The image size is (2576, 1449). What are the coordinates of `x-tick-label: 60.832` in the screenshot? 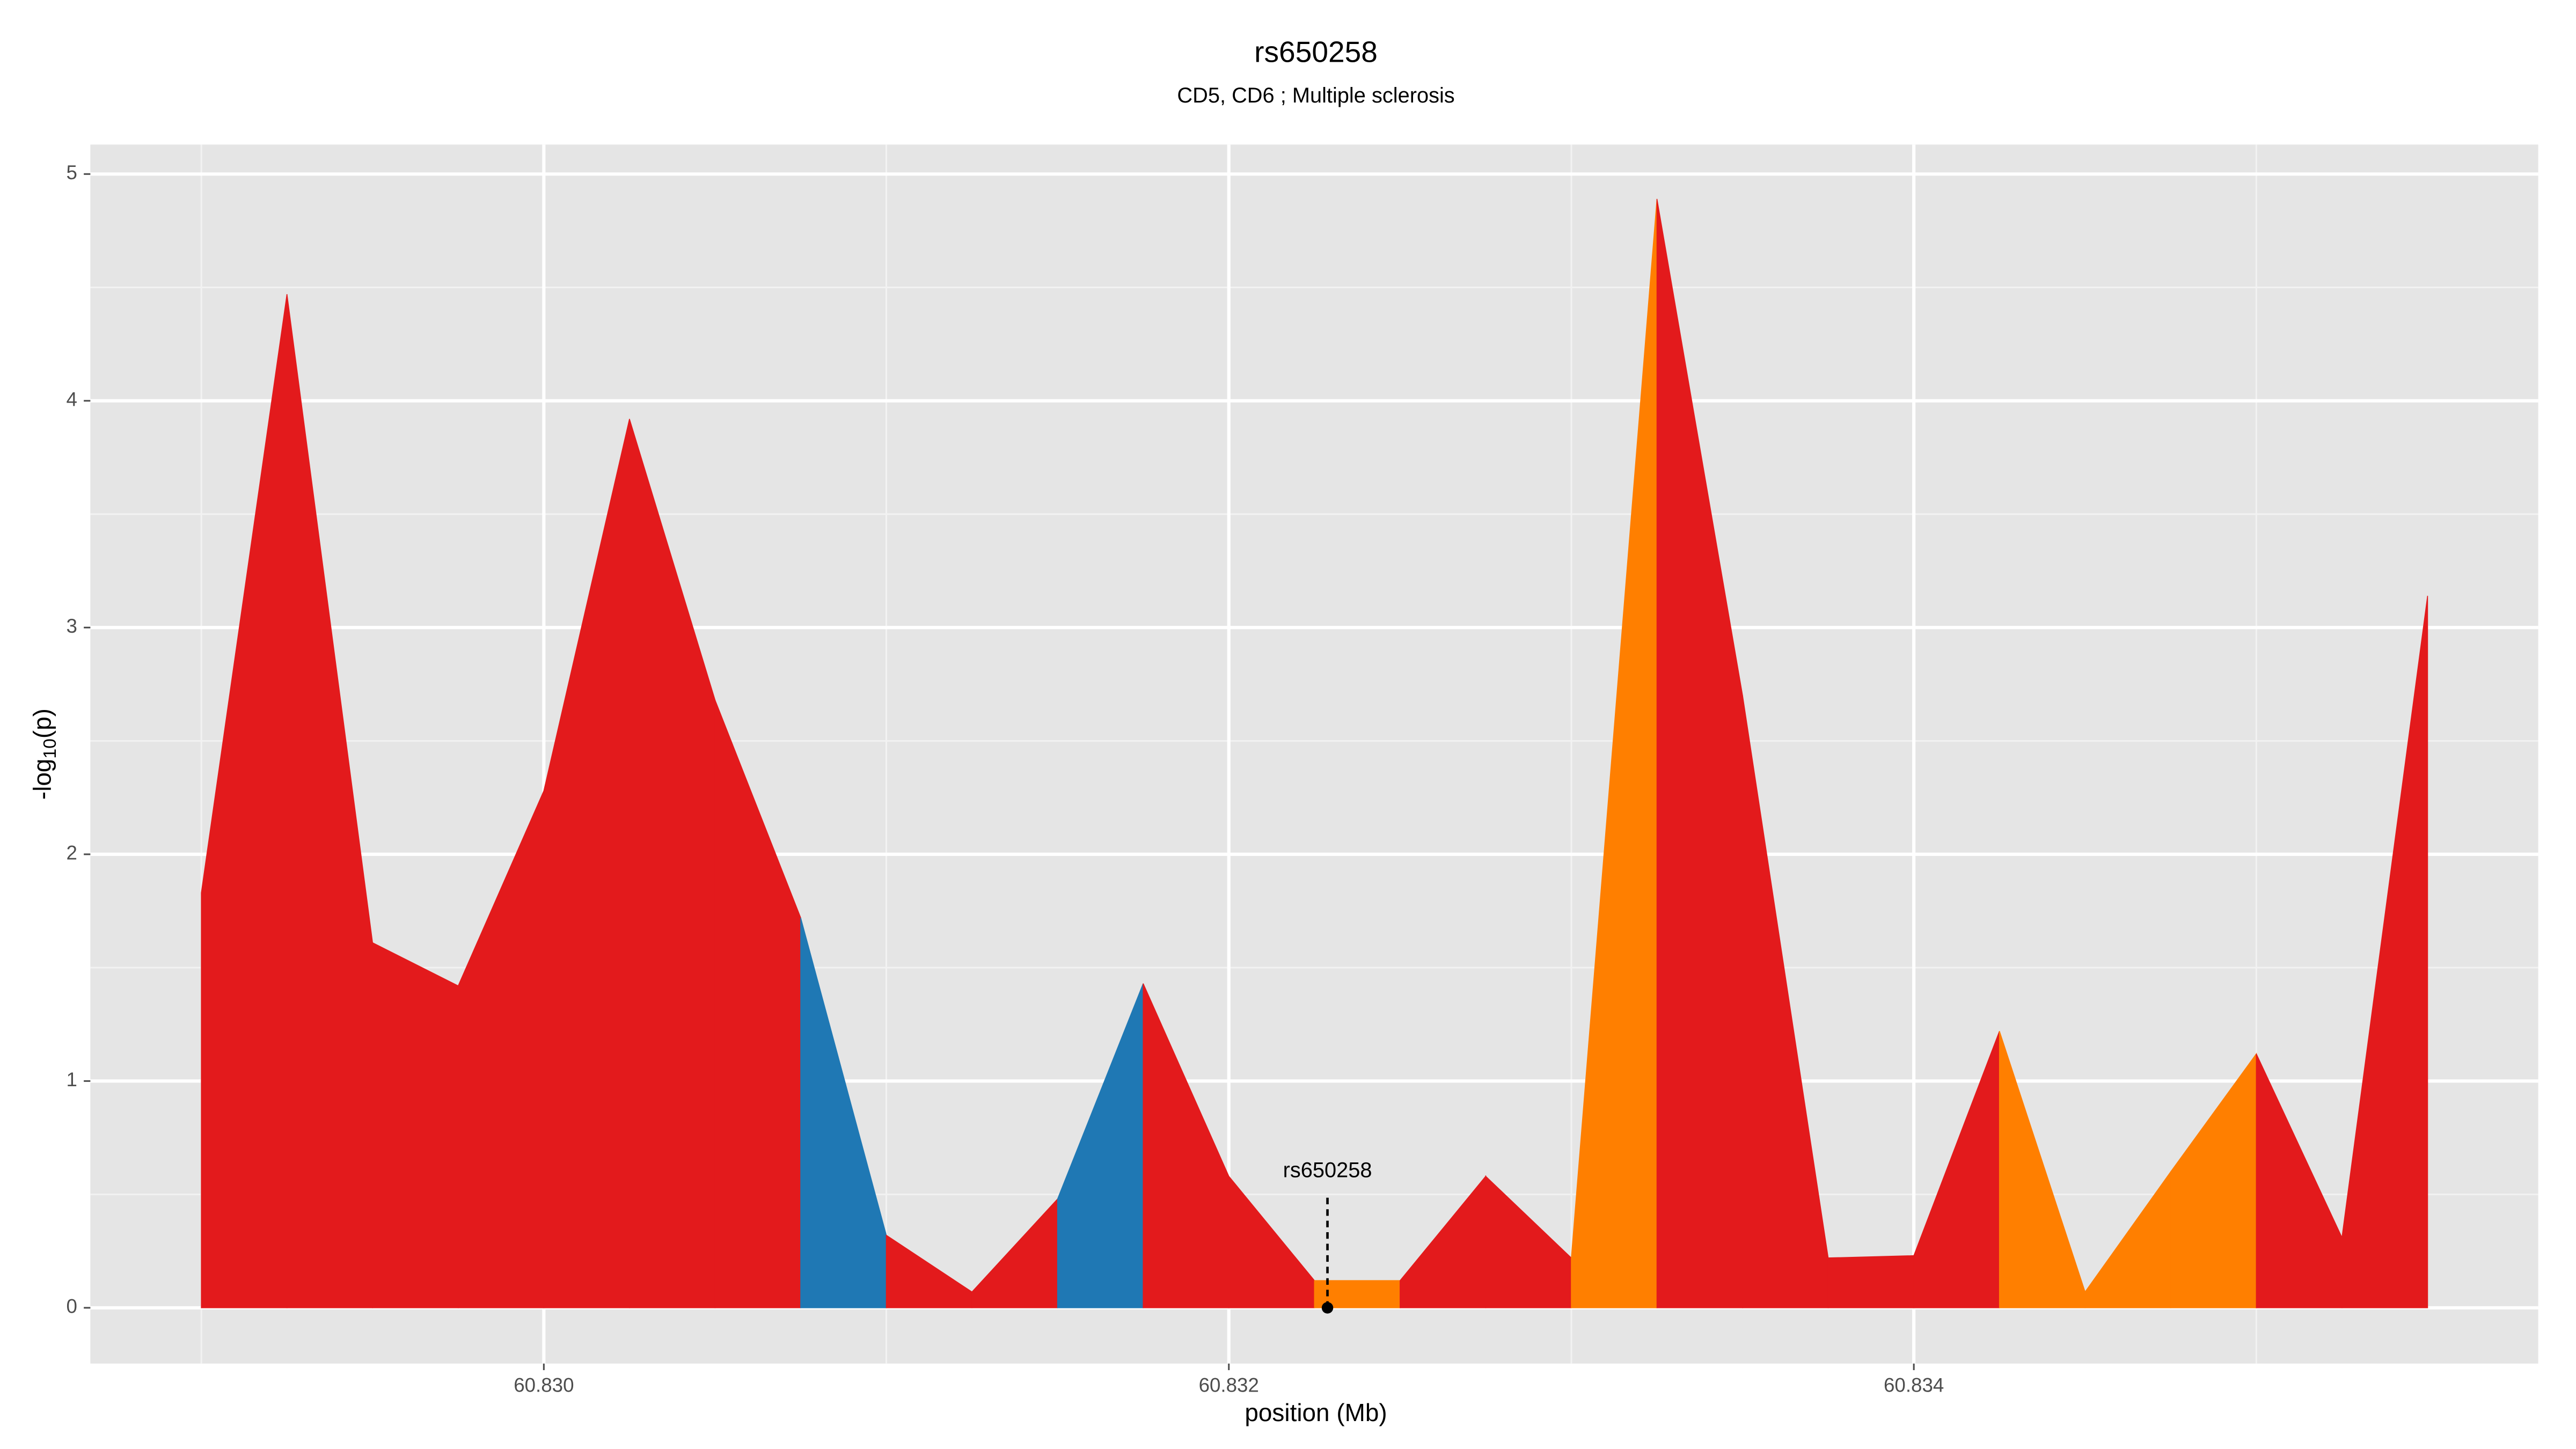 It's located at (1229, 1385).